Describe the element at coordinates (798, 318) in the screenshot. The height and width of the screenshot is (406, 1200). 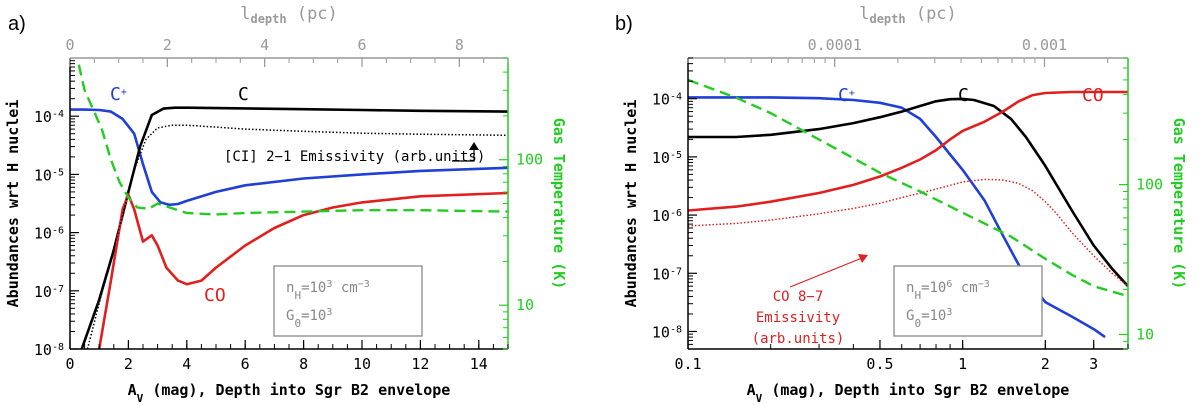
I see `annotation-co-emissivity: Emissivity` at that location.